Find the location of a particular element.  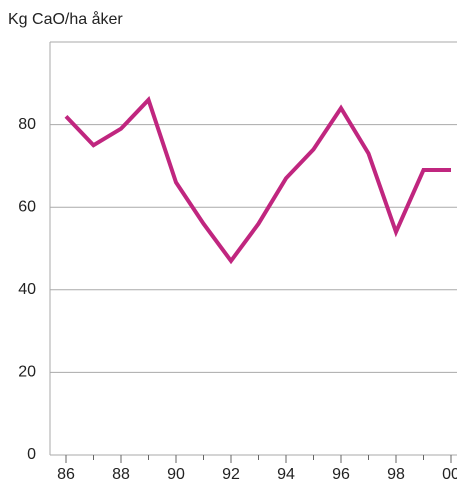

x-tick-label: 96 is located at coordinates (341, 474).